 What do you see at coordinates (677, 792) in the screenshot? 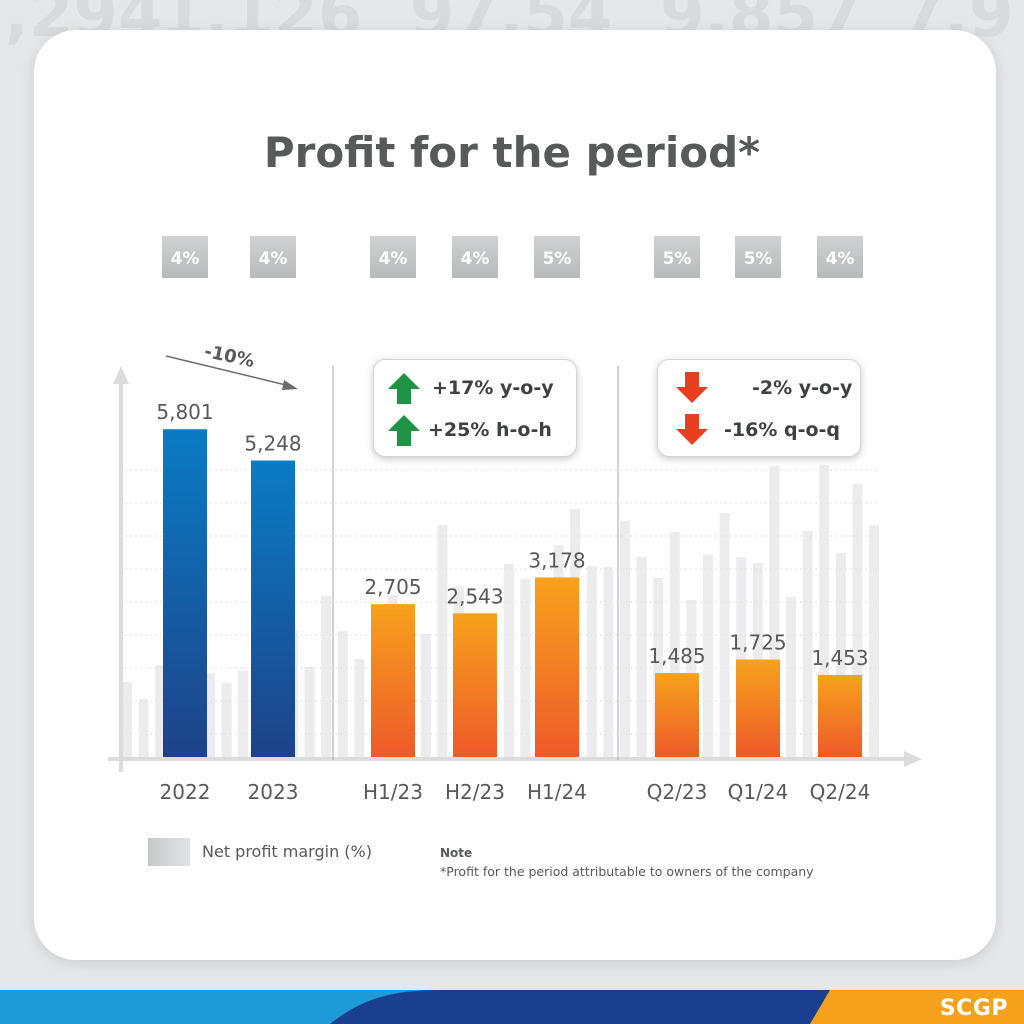
I see `x-tick-label: Q2/23` at bounding box center [677, 792].